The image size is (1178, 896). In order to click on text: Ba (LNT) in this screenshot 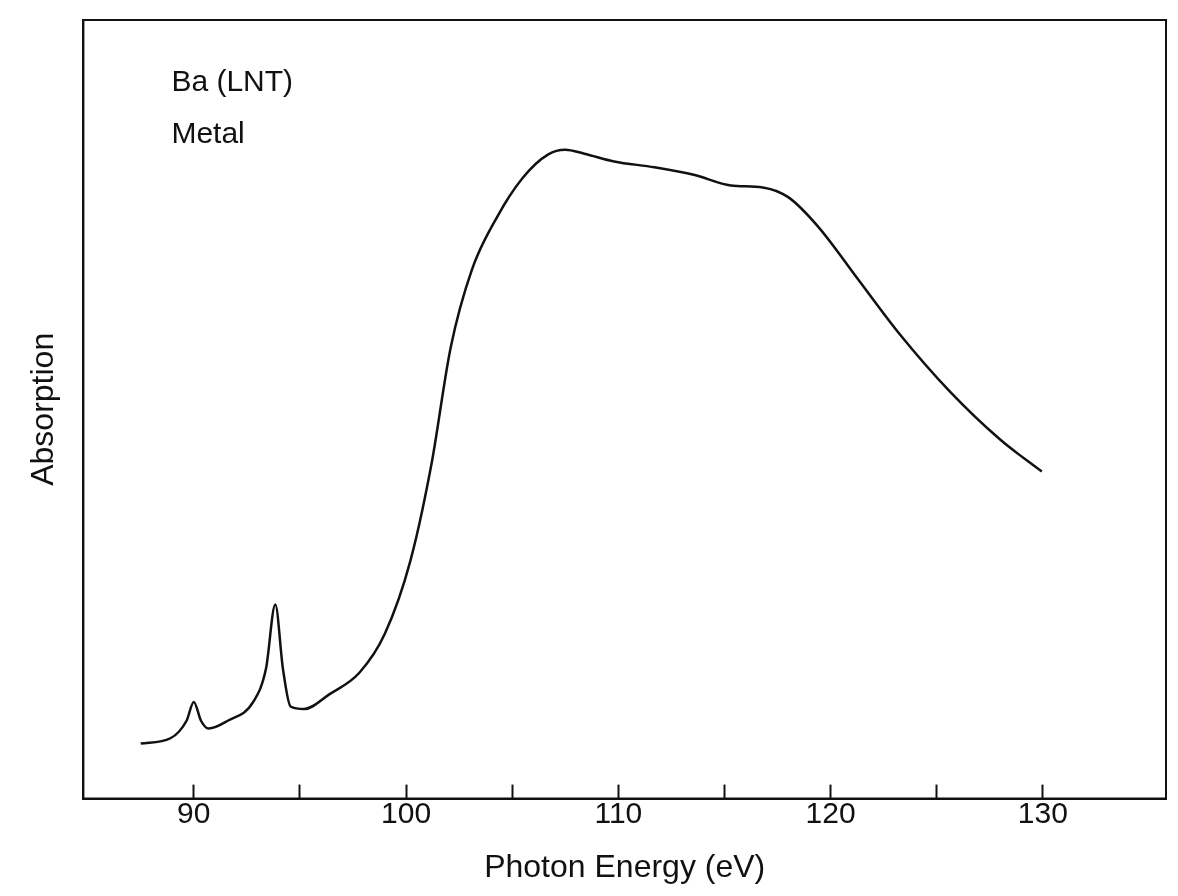, I will do `click(232, 81)`.